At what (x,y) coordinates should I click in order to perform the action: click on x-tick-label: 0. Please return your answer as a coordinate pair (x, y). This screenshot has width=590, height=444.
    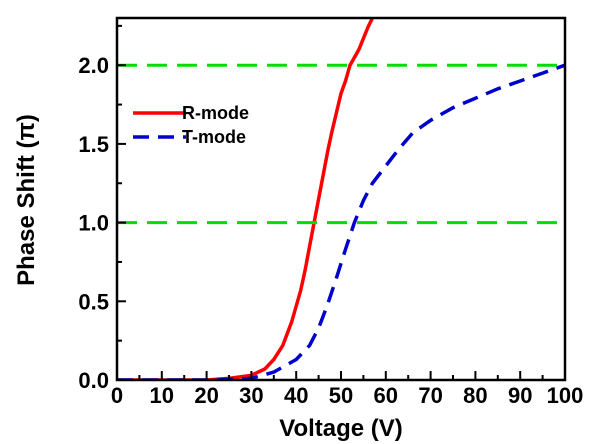
    Looking at the image, I should click on (117, 395).